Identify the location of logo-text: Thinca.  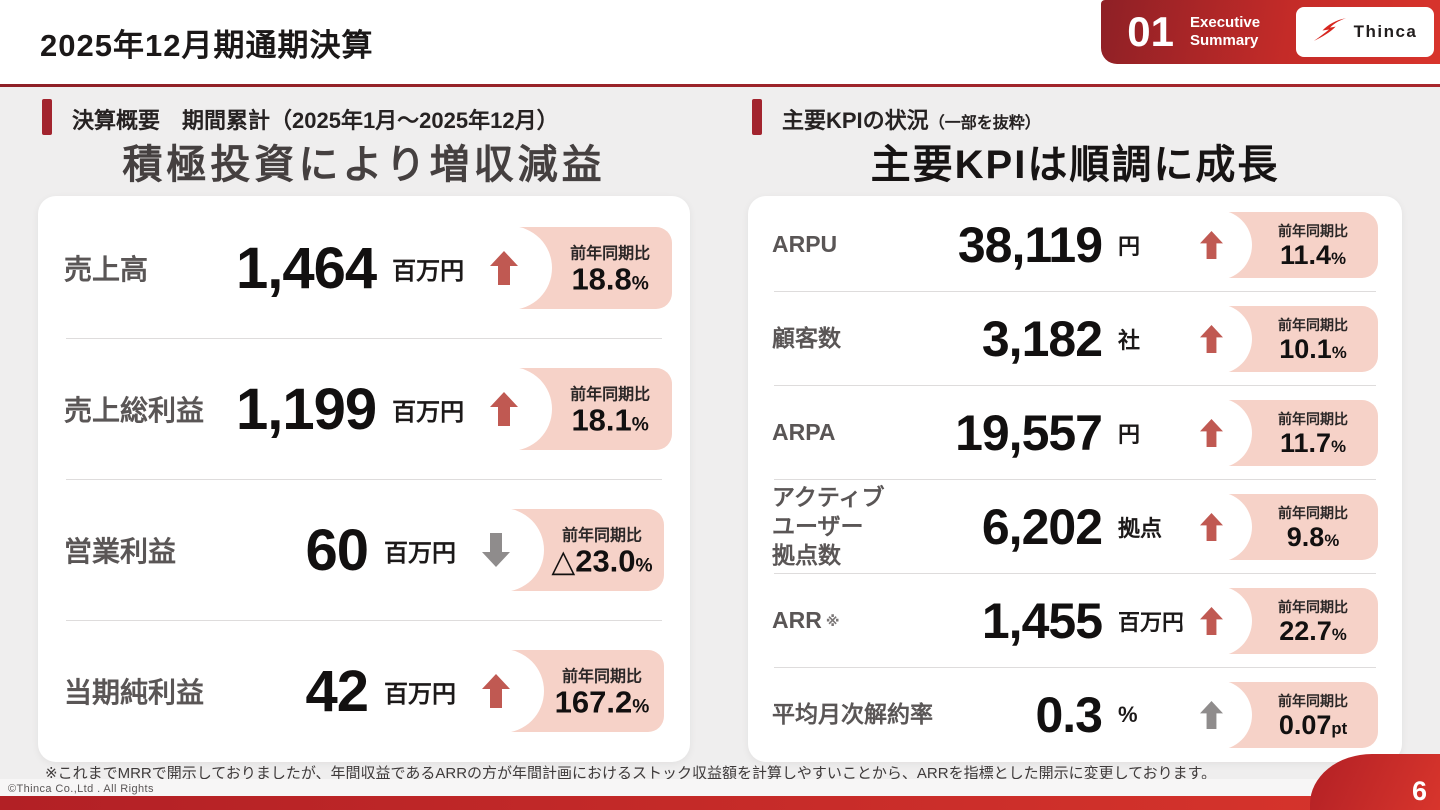
(1385, 31).